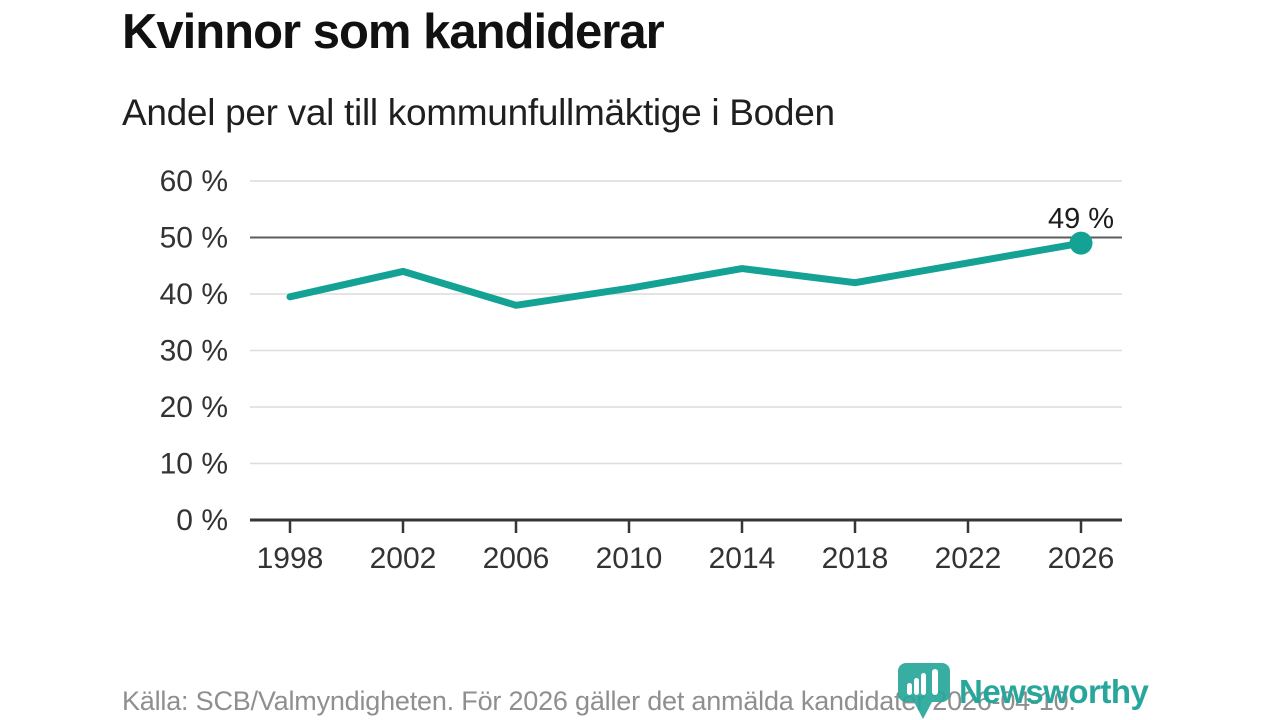  I want to click on last-point-marker, so click(1081, 243).